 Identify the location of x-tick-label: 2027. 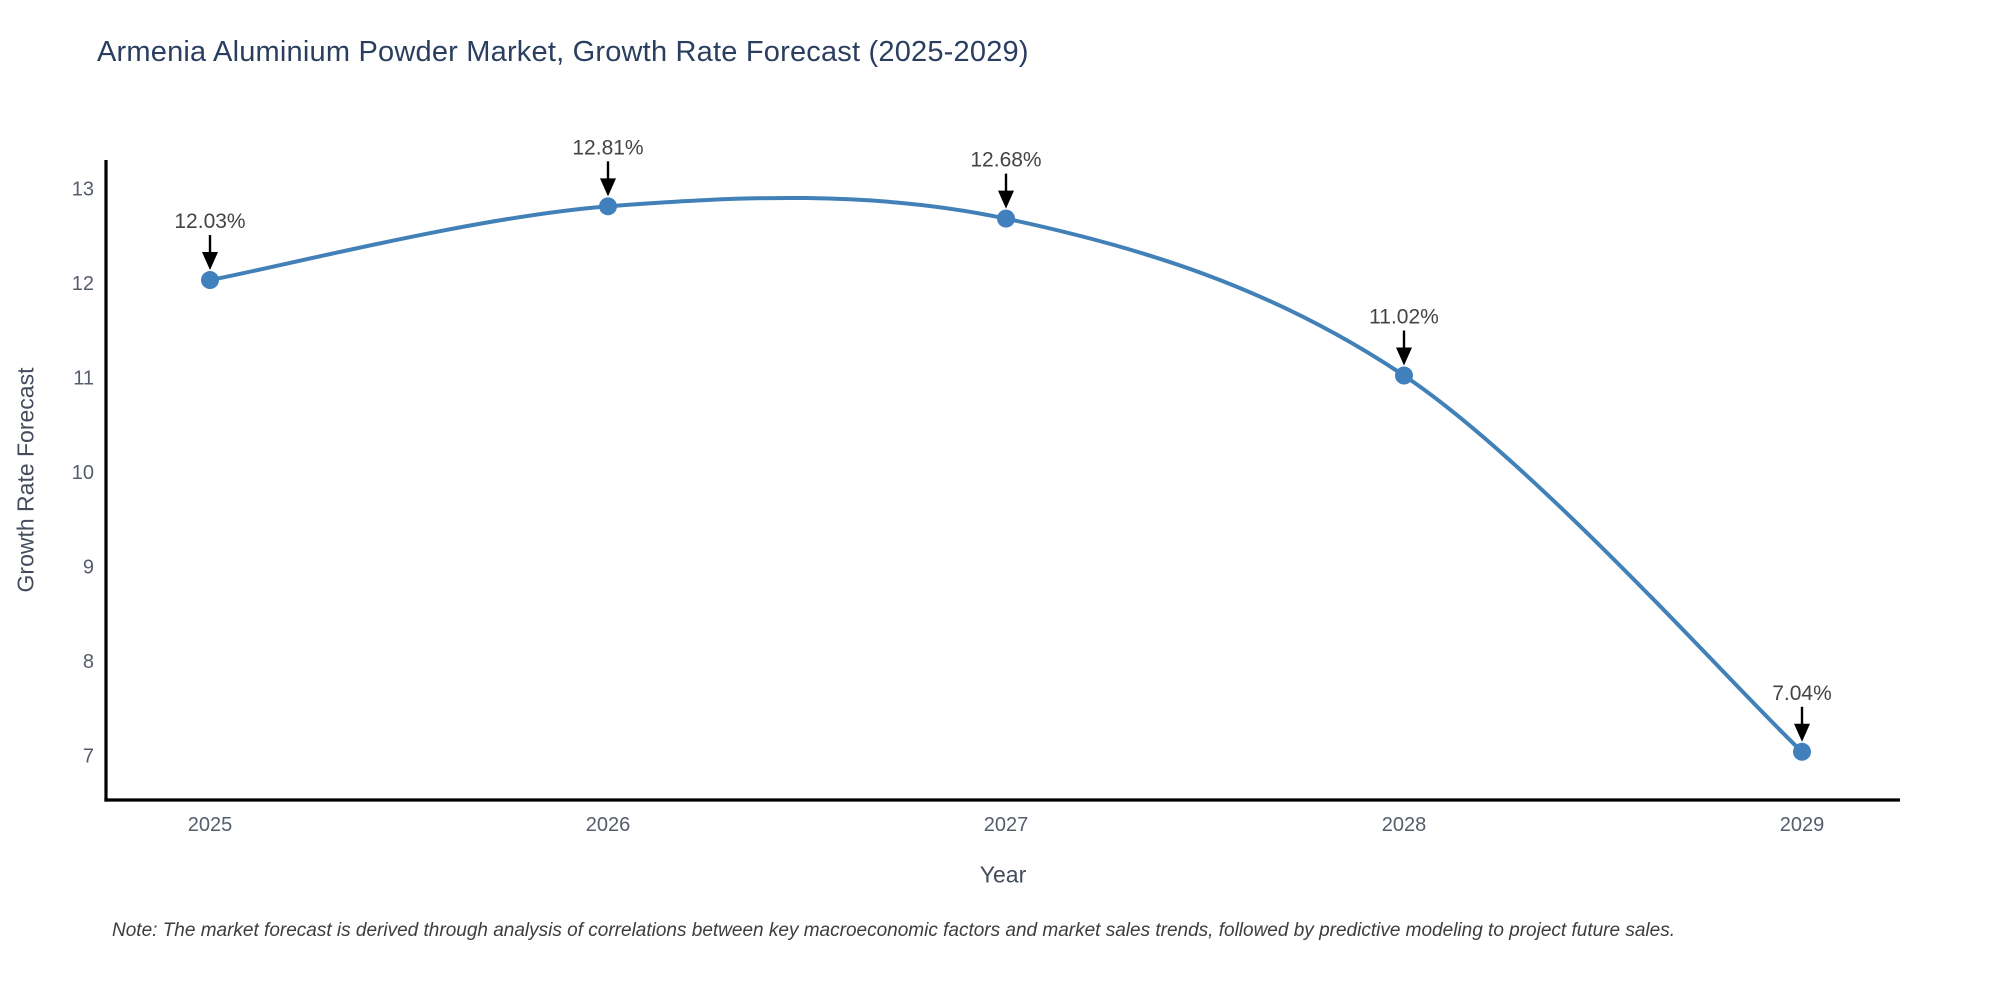
(1006, 825).